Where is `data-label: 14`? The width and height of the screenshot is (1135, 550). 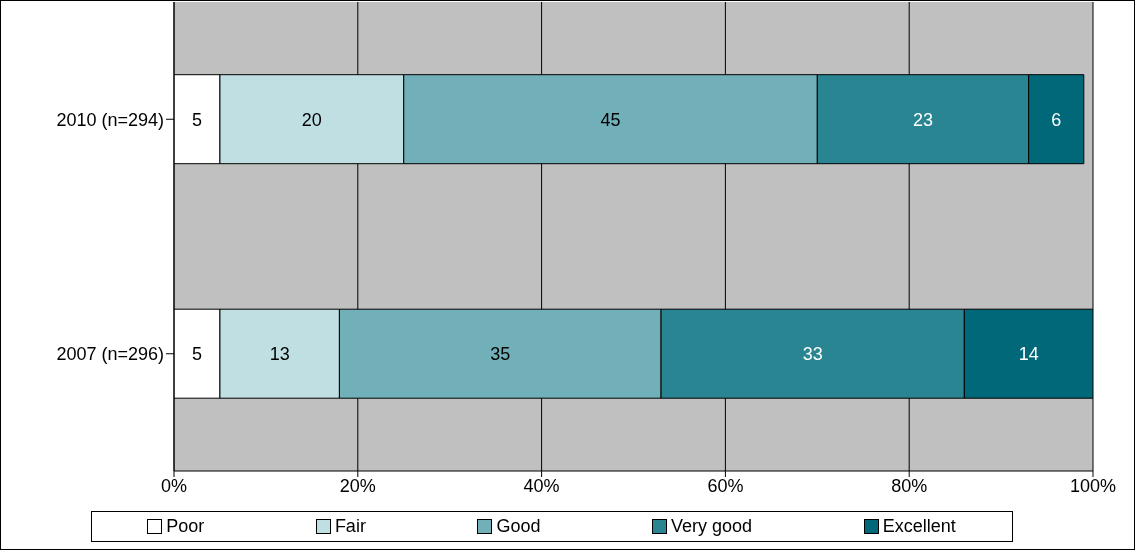
data-label: 14 is located at coordinates (1028, 354).